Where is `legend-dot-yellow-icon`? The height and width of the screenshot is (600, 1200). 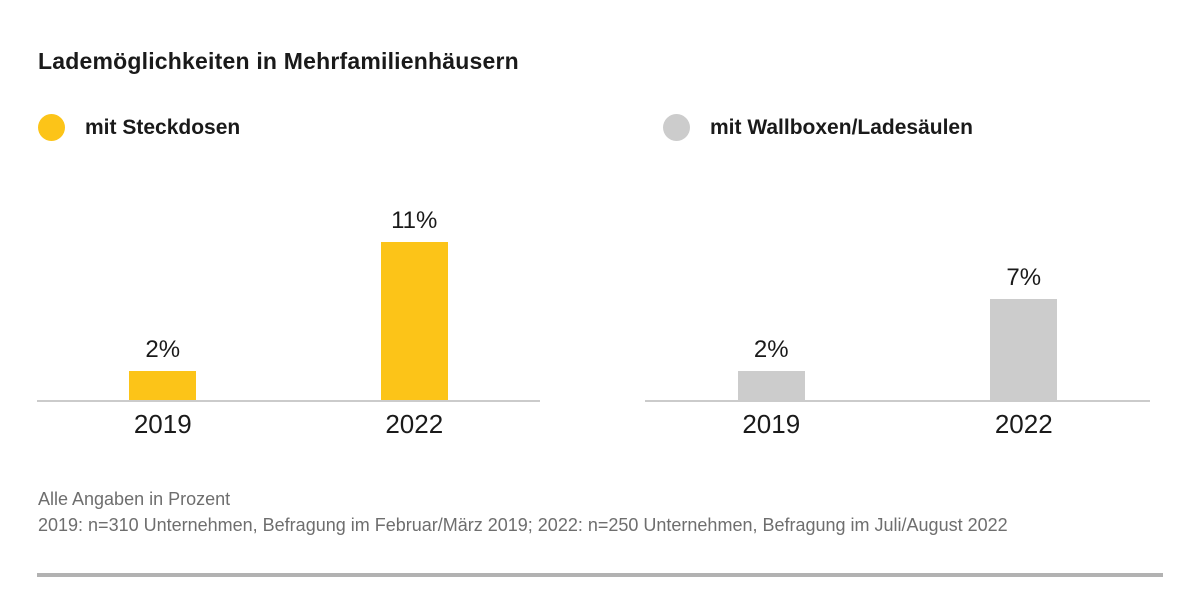
legend-dot-yellow-icon is located at coordinates (51, 127).